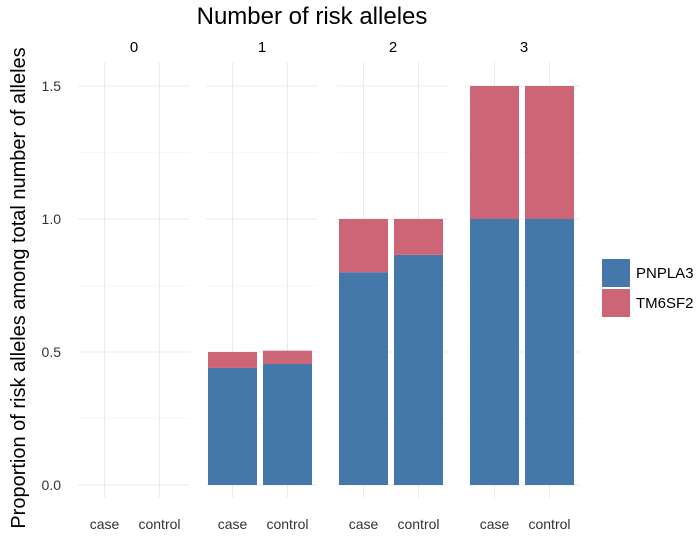 This screenshot has width=700, height=548. Describe the element at coordinates (665, 303) in the screenshot. I see `legend-label: TM6SF2` at that location.